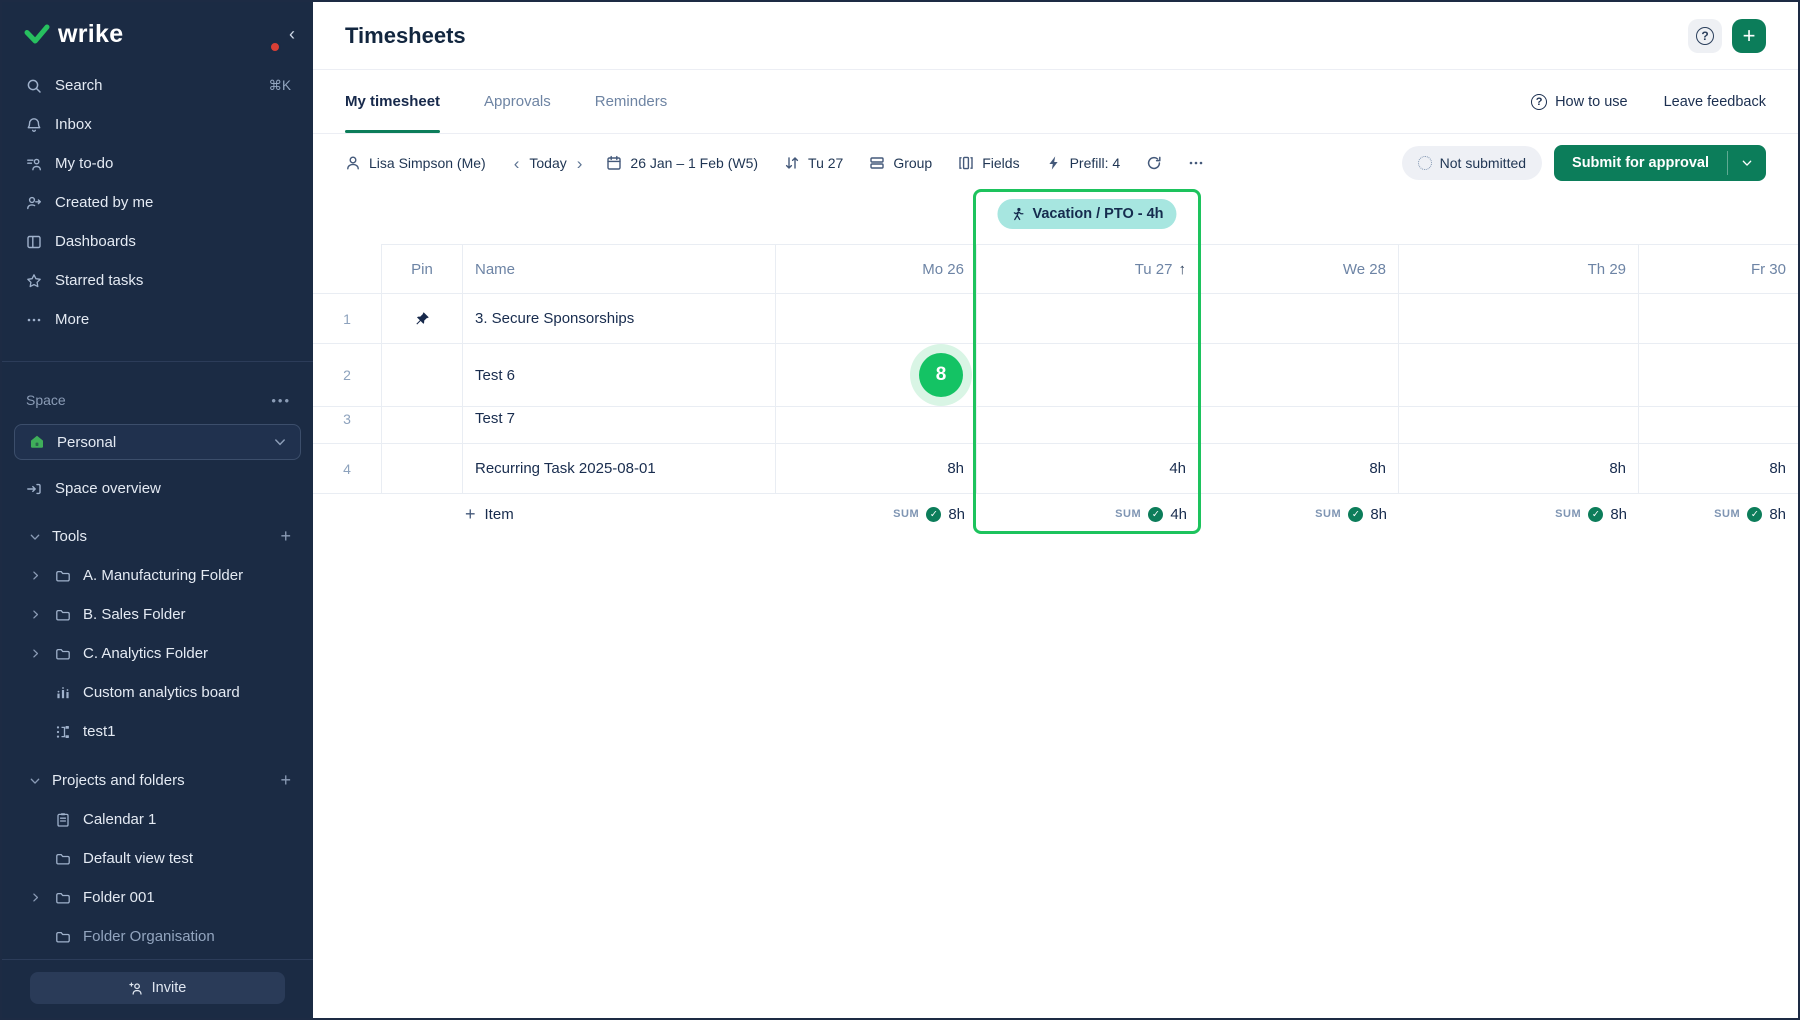 This screenshot has width=1800, height=1020. I want to click on sum-cell-tu27: SUM ✓ 4h, so click(1088, 514).